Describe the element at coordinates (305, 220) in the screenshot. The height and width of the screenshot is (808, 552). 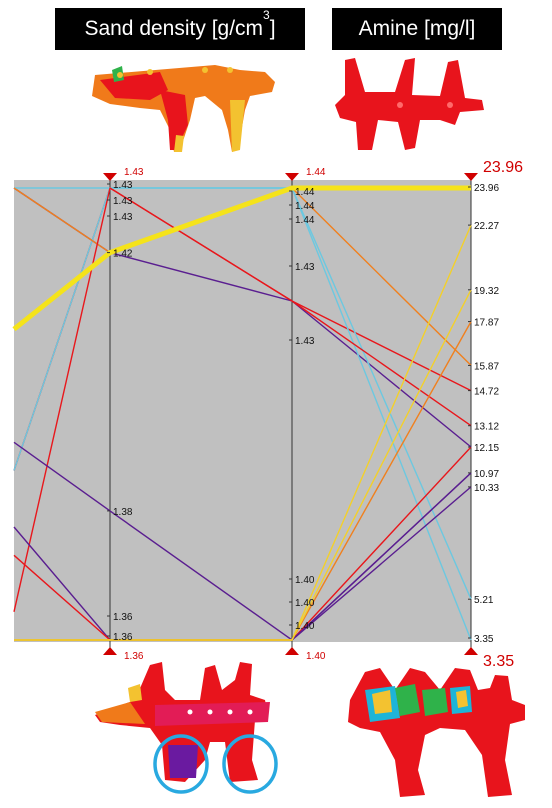
I see `tick-label-axis-3-3: 1.44` at that location.